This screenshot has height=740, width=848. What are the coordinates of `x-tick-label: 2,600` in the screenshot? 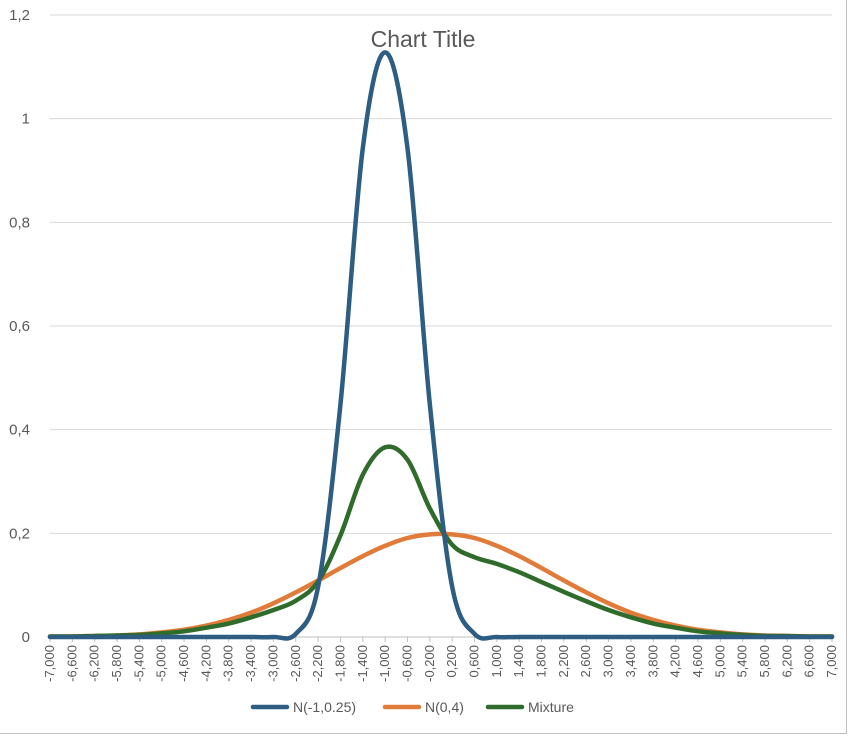 It's located at (585, 661).